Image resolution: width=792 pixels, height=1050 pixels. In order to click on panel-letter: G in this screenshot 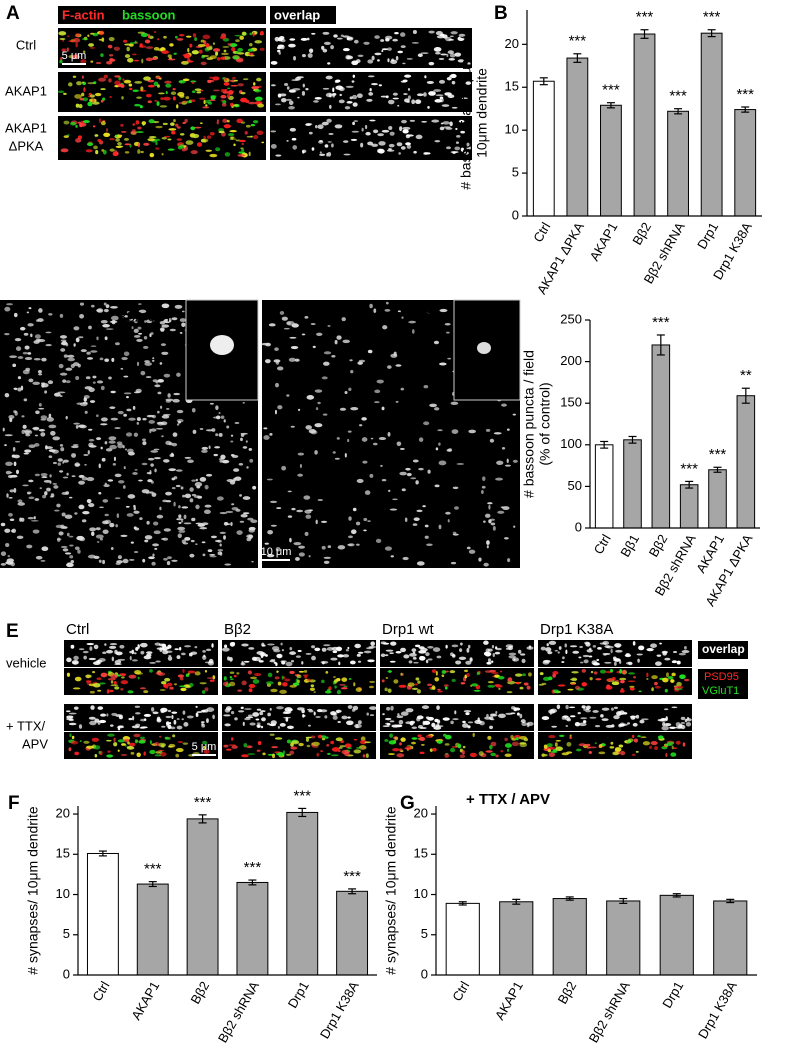, I will do `click(407, 803)`.